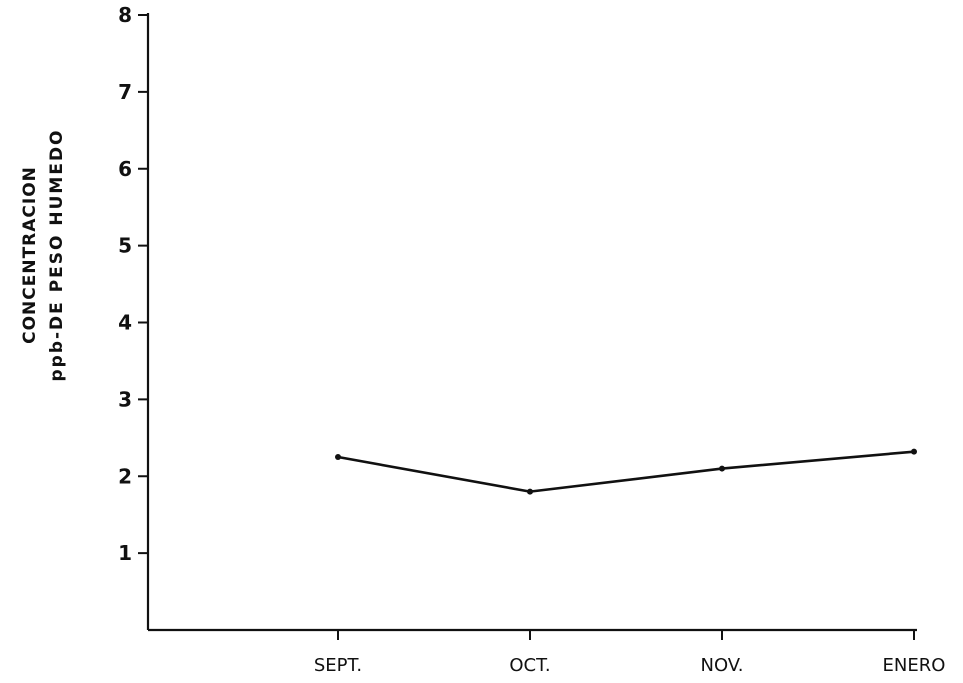 The width and height of the screenshot is (963, 683). Describe the element at coordinates (125, 246) in the screenshot. I see `y-tick-label: 5` at that location.